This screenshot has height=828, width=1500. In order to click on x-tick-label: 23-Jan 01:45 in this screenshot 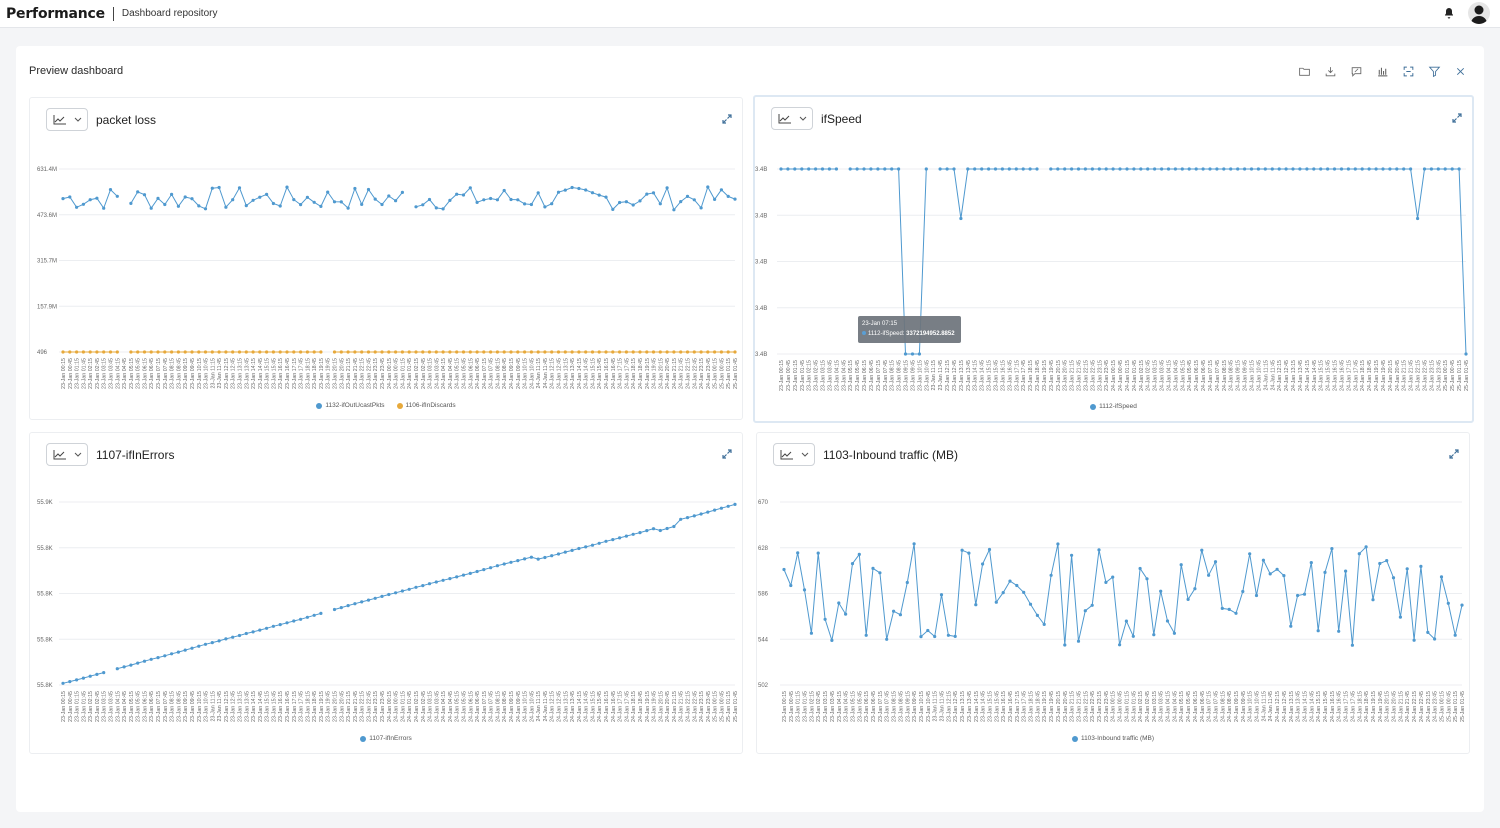, I will do `click(806, 706)`.